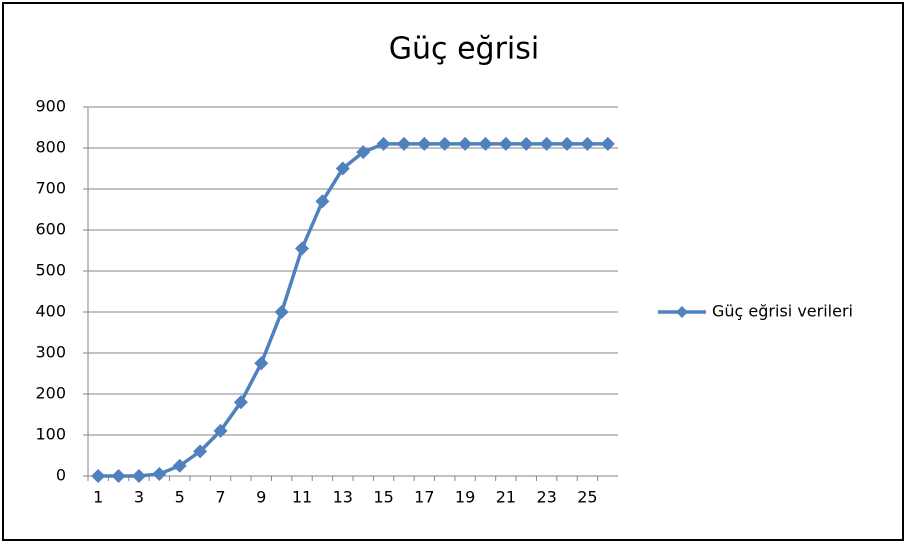 The width and height of the screenshot is (907, 544). Describe the element at coordinates (302, 497) in the screenshot. I see `x-tick-label: 11` at that location.